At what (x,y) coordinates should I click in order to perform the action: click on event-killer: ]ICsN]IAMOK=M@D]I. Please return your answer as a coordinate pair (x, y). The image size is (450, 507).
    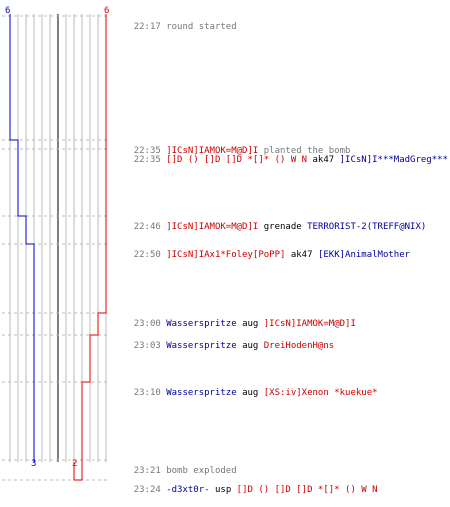
    Looking at the image, I should click on (212, 227).